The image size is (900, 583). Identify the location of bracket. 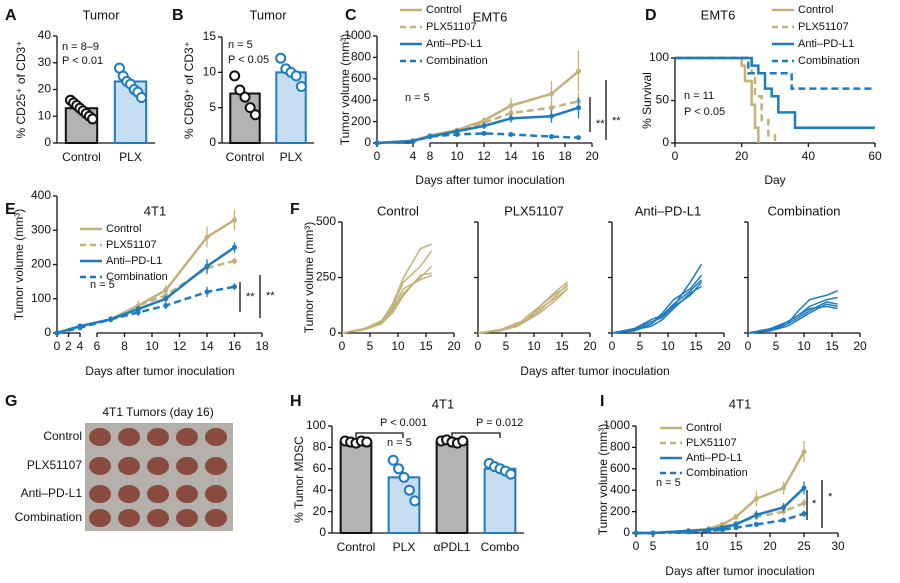
(476, 435).